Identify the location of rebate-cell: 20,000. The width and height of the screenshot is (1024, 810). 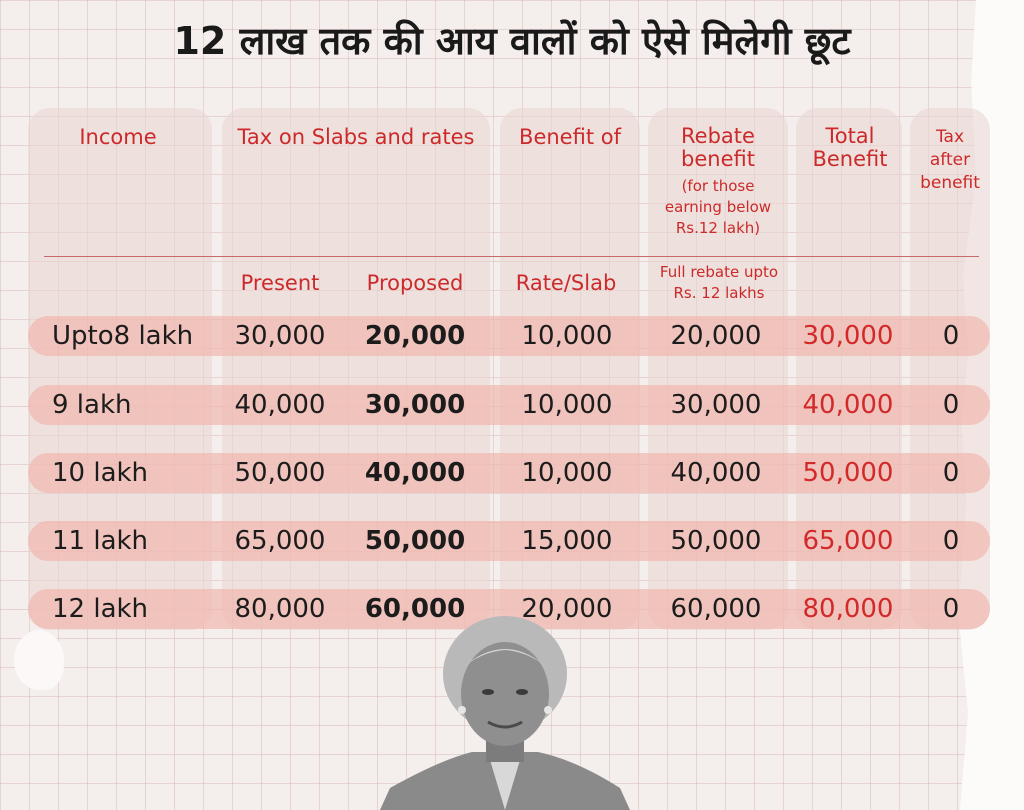
(716, 336).